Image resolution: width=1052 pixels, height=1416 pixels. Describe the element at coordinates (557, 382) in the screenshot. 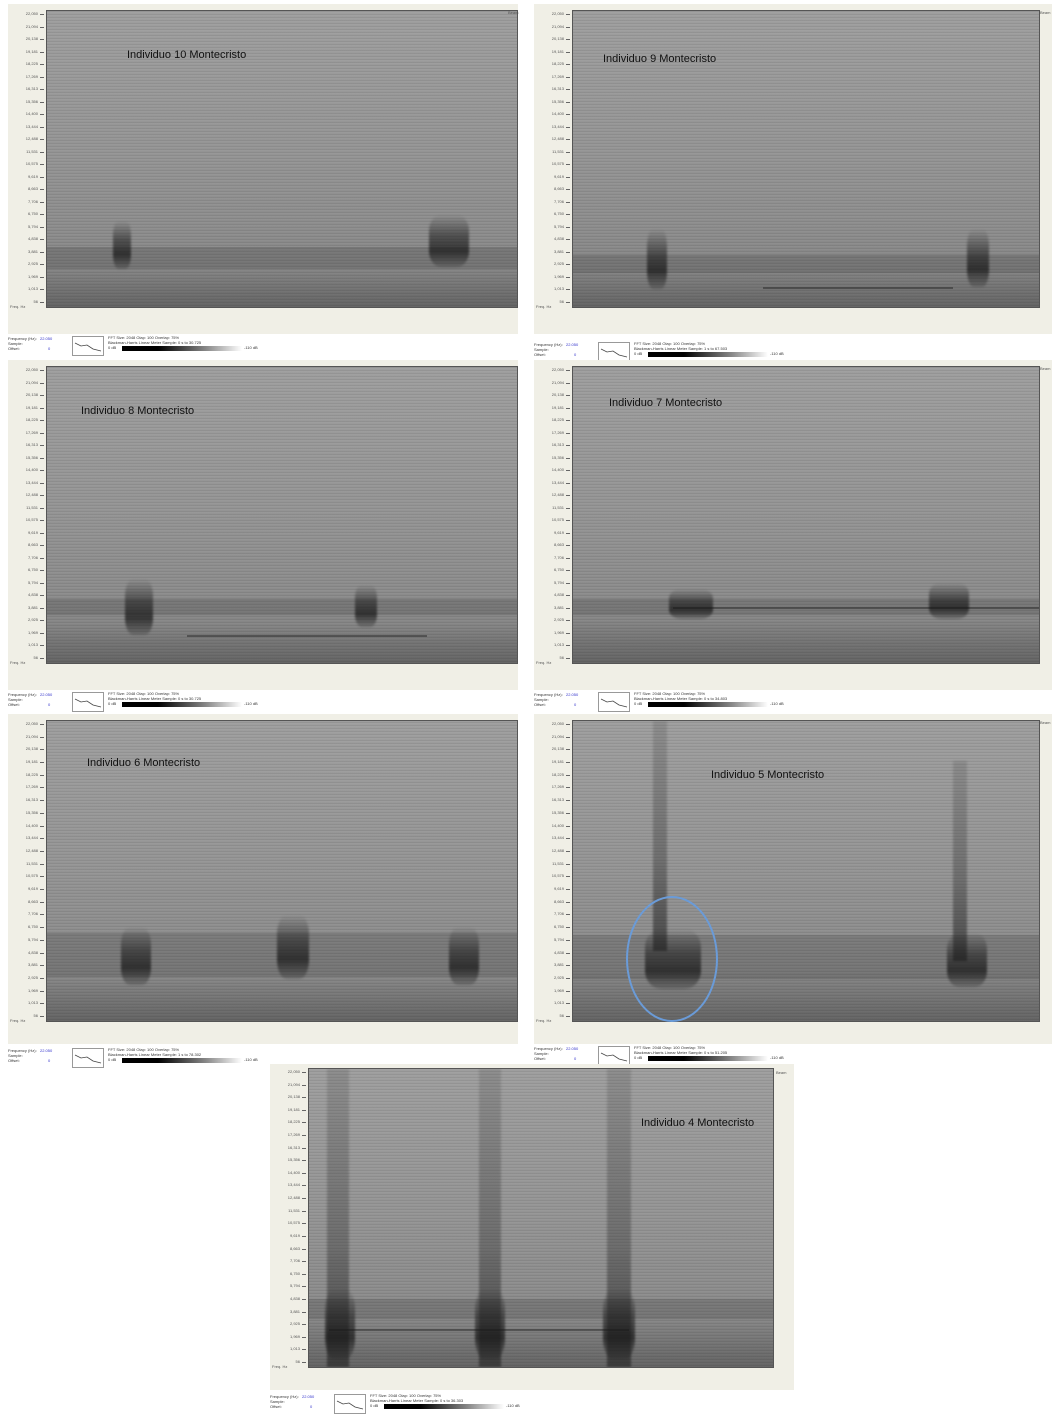

I see `y-tick-label: 21,094` at that location.